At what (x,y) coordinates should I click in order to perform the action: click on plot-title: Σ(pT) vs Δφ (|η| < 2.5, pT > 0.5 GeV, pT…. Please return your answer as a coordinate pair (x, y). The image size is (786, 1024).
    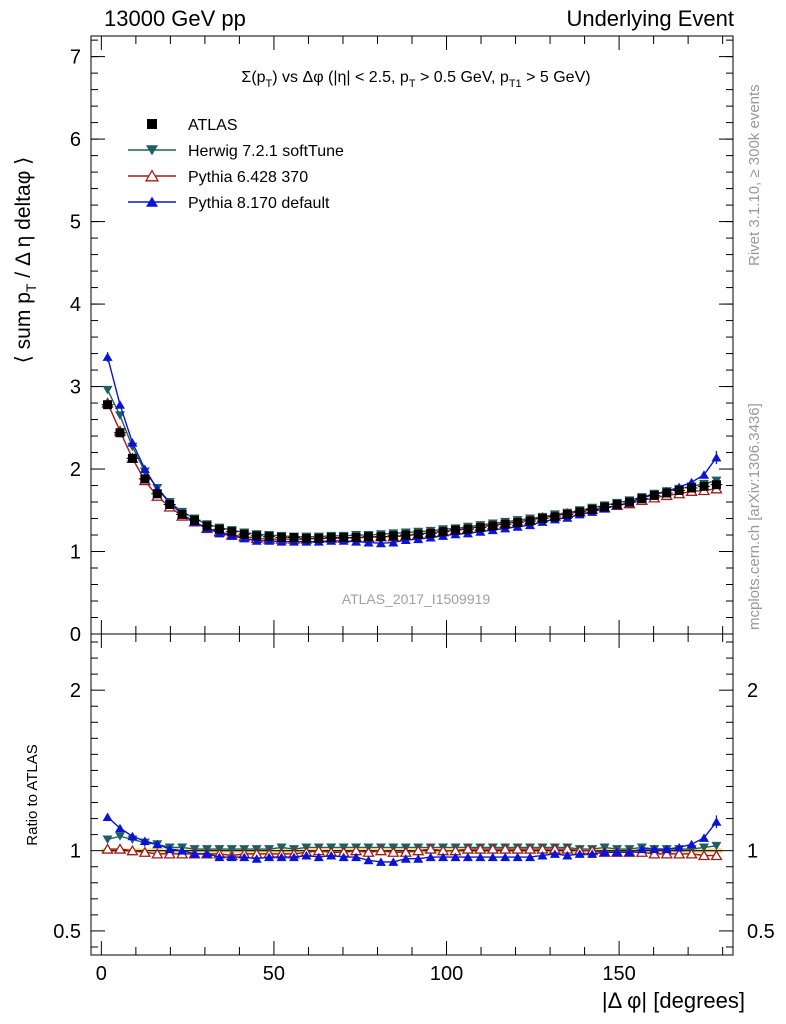
    Looking at the image, I should click on (415, 79).